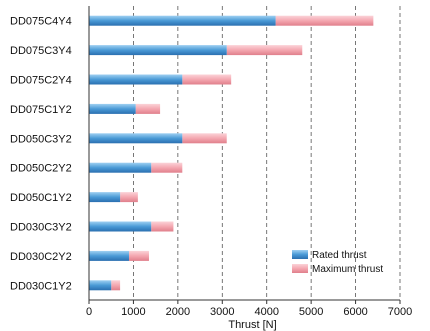 Image resolution: width=430 pixels, height=331 pixels. I want to click on x-tick-label: 5000, so click(311, 312).